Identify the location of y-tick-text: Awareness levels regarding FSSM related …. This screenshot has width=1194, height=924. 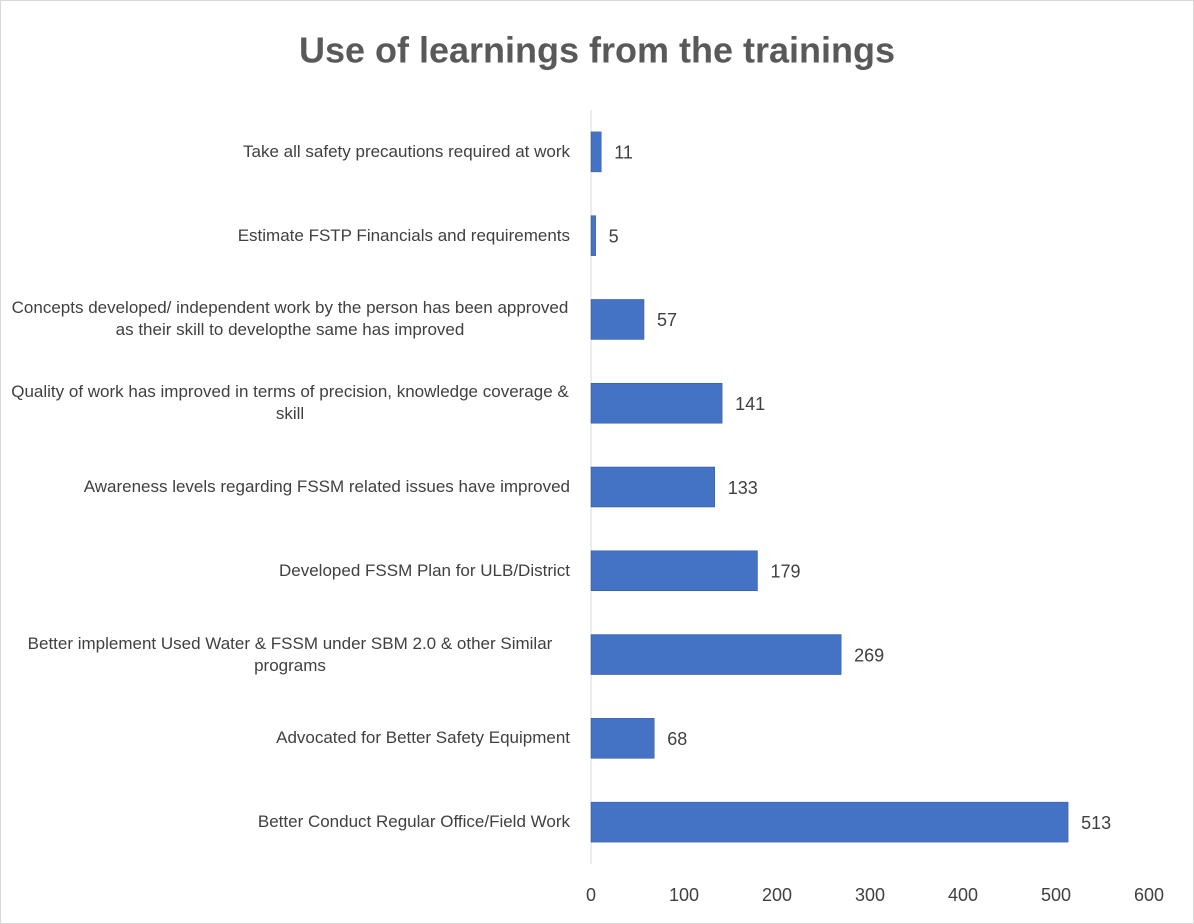
(326, 486).